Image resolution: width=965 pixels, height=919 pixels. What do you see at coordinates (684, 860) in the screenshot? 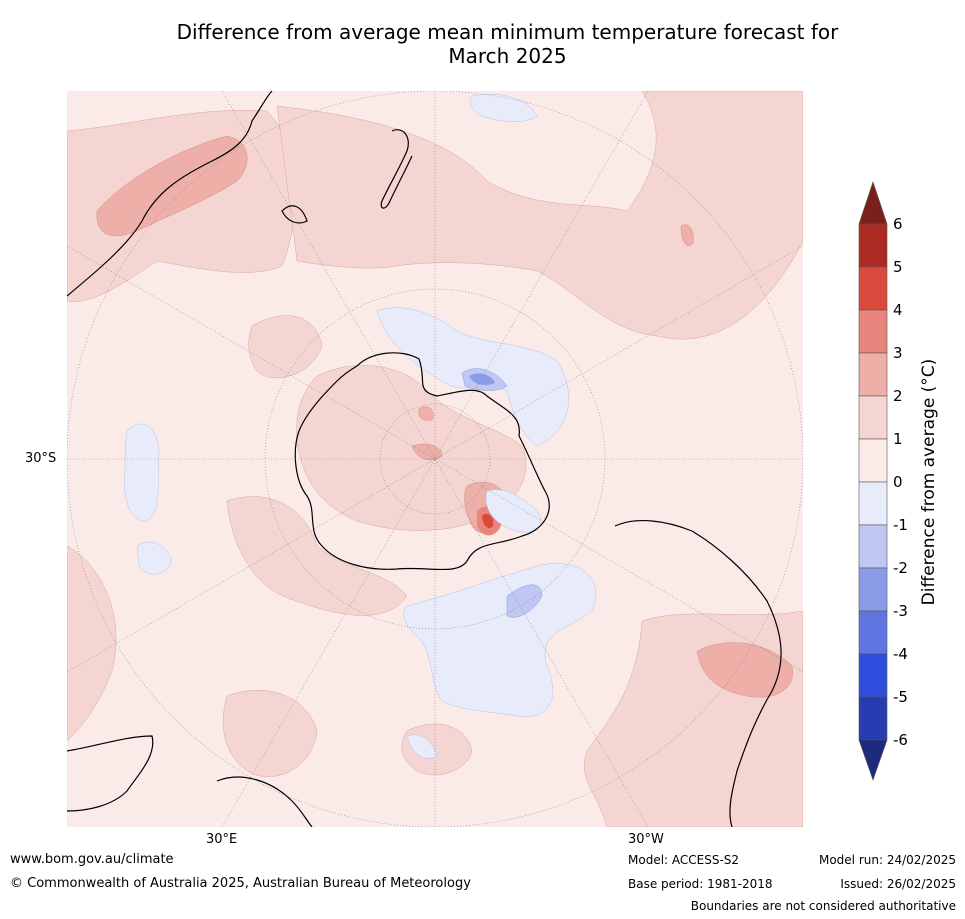
I see `footer-model: Model: ACCESS-S2` at bounding box center [684, 860].